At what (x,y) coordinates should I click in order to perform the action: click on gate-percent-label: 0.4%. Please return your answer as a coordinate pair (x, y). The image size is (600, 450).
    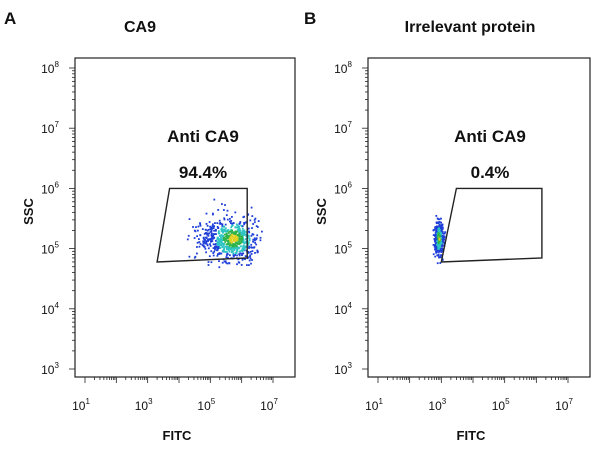
    Looking at the image, I should click on (490, 172).